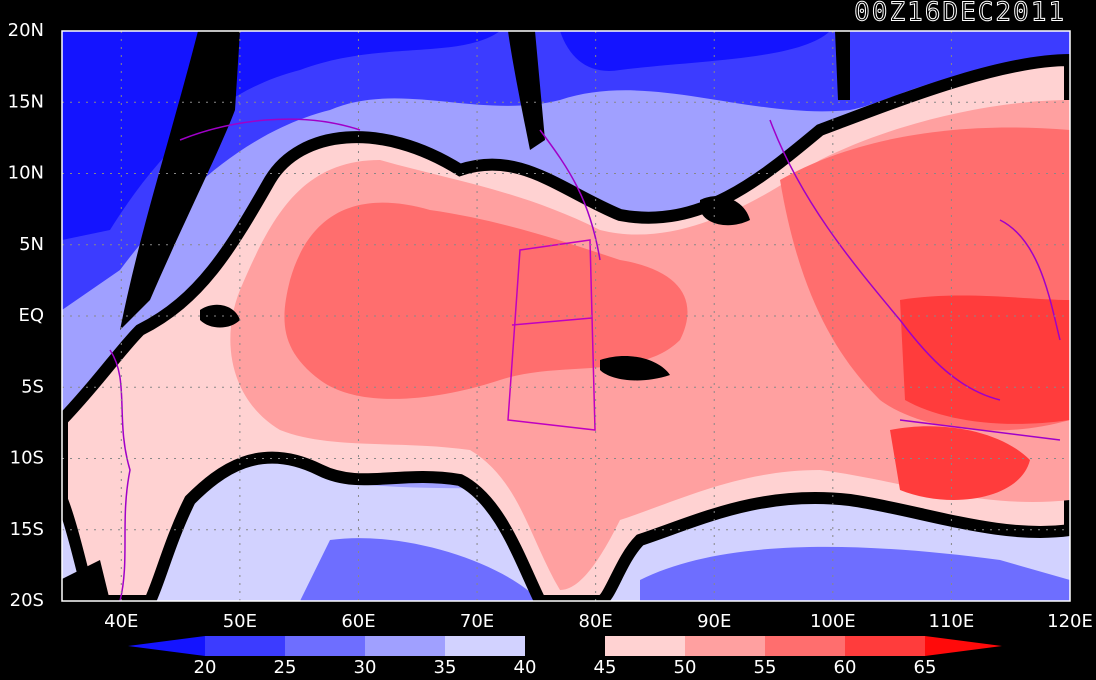 The height and width of the screenshot is (680, 1096). Describe the element at coordinates (240, 621) in the screenshot. I see `lon-label: 50E` at that location.